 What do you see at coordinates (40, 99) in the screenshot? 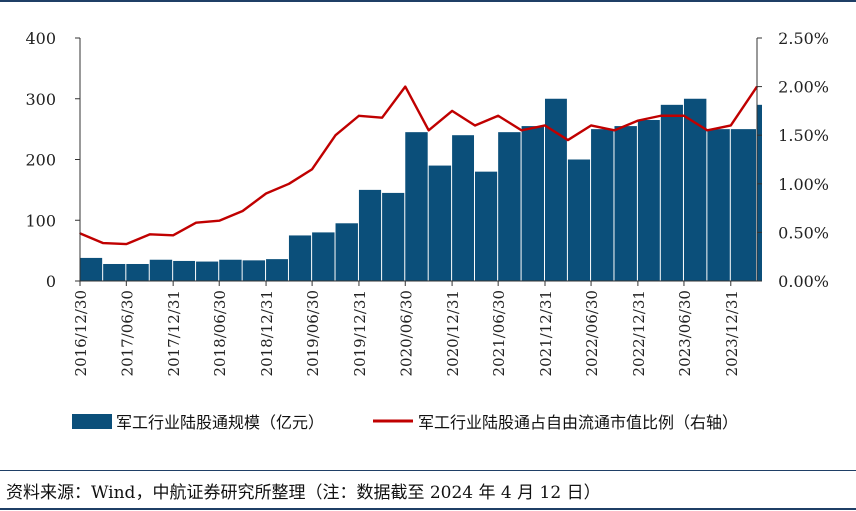
I see `left-tick-label: 300` at bounding box center [40, 99].